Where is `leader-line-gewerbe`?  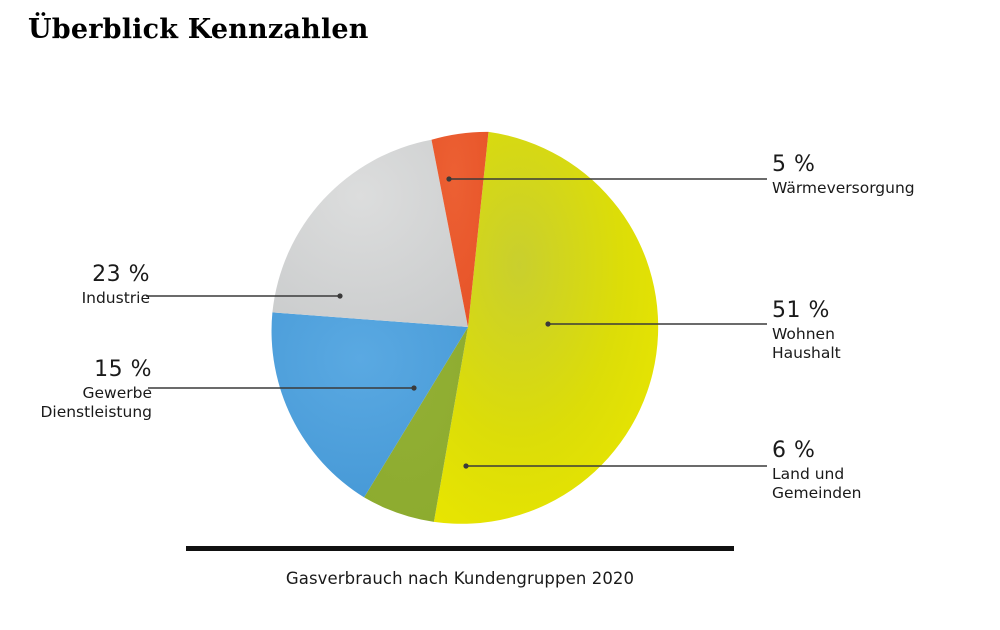
leader-line-gewerbe is located at coordinates (282, 388).